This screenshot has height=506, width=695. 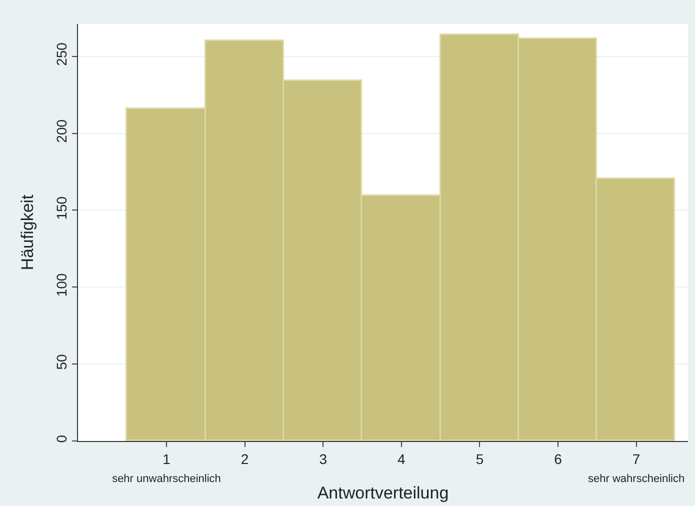 I want to click on y-tick-label: 200, so click(x=61, y=131).